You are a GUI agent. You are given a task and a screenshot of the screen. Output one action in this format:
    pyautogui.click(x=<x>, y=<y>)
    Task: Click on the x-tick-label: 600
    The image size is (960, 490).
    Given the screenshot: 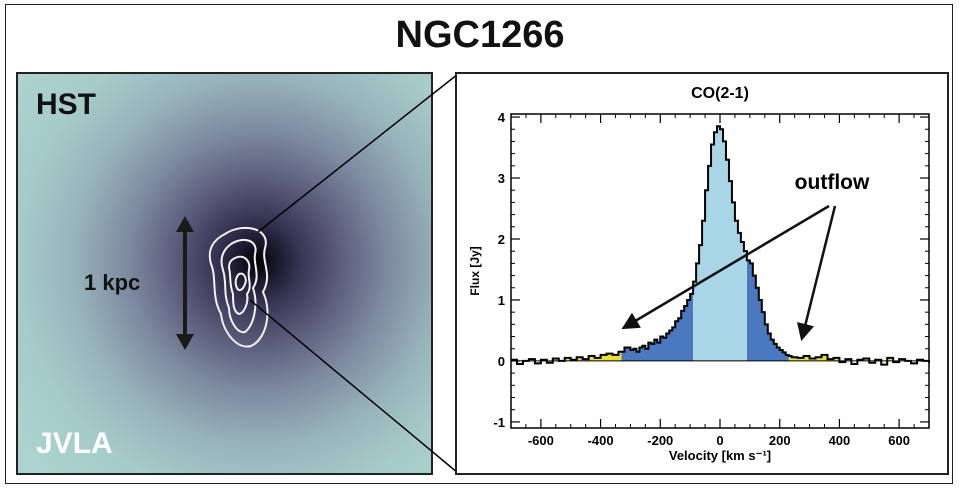 What is the action you would take?
    pyautogui.click(x=899, y=440)
    